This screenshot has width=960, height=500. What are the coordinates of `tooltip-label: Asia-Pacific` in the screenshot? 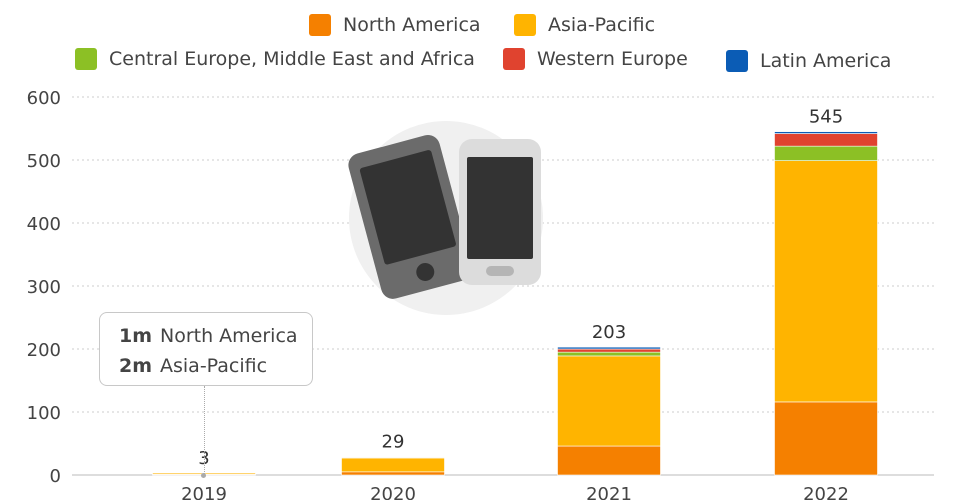 It's located at (214, 366).